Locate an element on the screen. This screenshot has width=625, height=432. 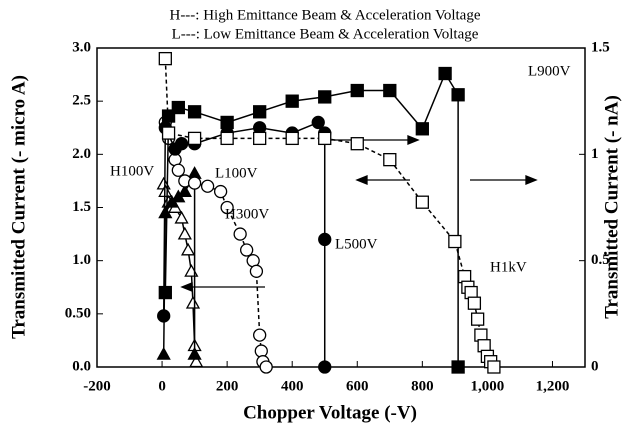
x-tick-label: 1,200 is located at coordinates (553, 386).